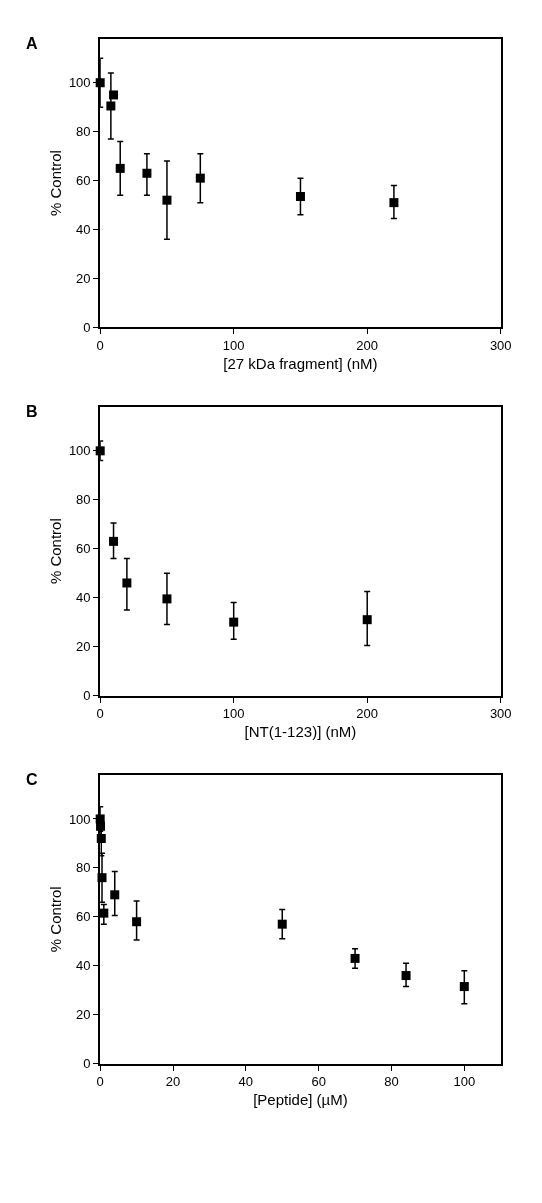 The width and height of the screenshot is (542, 1203). Describe the element at coordinates (173, 1082) in the screenshot. I see `x-tick-label: 20` at that location.